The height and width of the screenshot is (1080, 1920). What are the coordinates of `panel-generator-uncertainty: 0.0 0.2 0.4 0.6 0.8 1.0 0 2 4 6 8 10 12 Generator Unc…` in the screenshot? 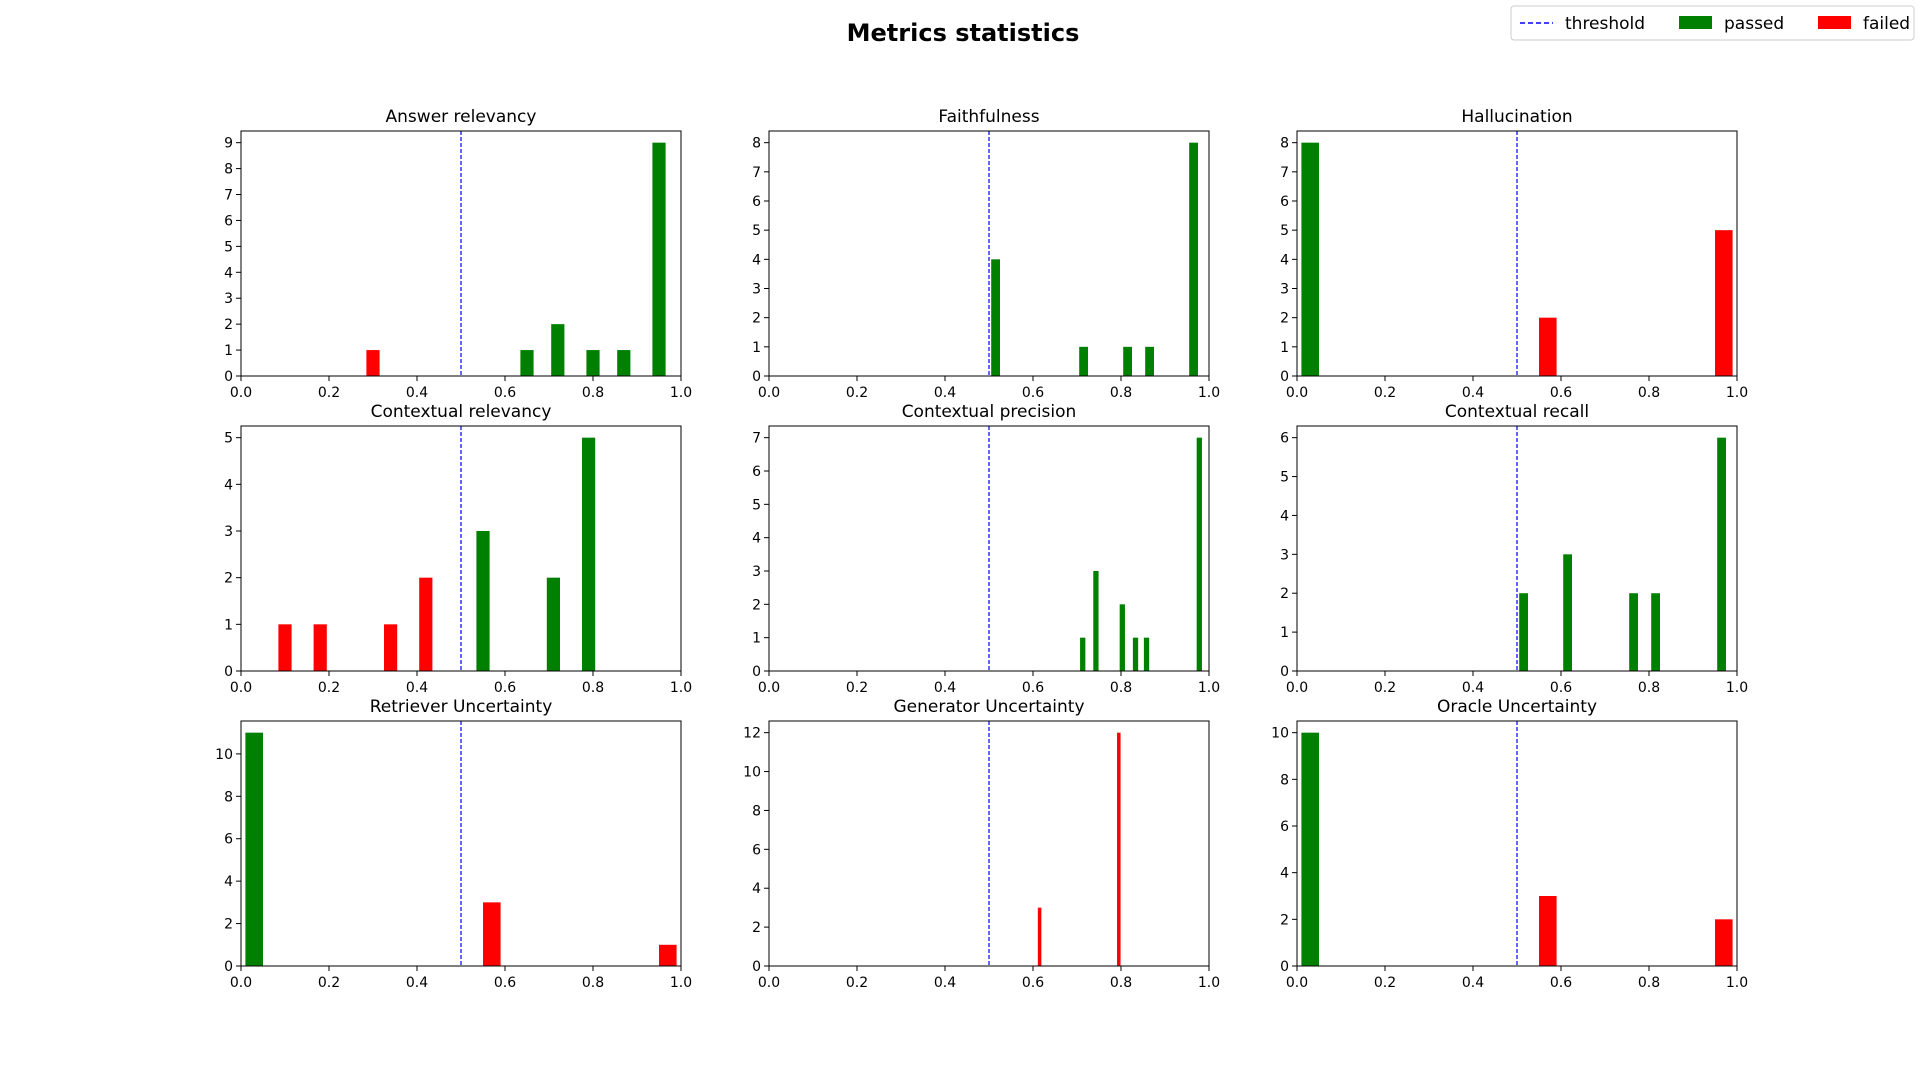 It's located at (981, 844).